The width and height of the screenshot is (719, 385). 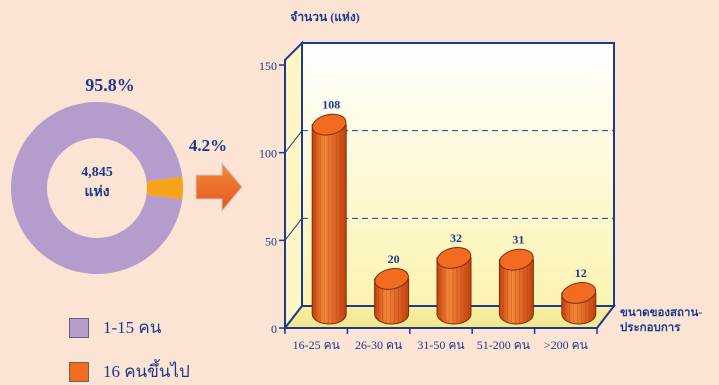 What do you see at coordinates (96, 192) in the screenshot?
I see `donut-total-unit: แห่ง` at bounding box center [96, 192].